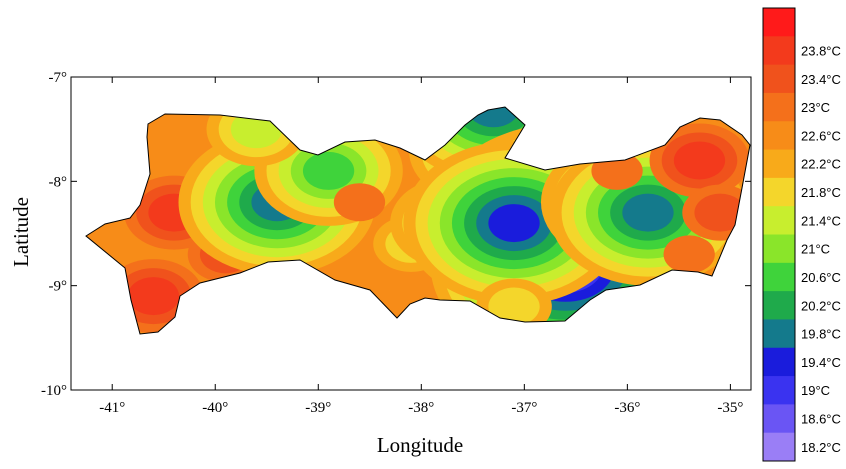 The width and height of the screenshot is (846, 469). I want to click on y-tick-label: -7°, so click(58, 78).